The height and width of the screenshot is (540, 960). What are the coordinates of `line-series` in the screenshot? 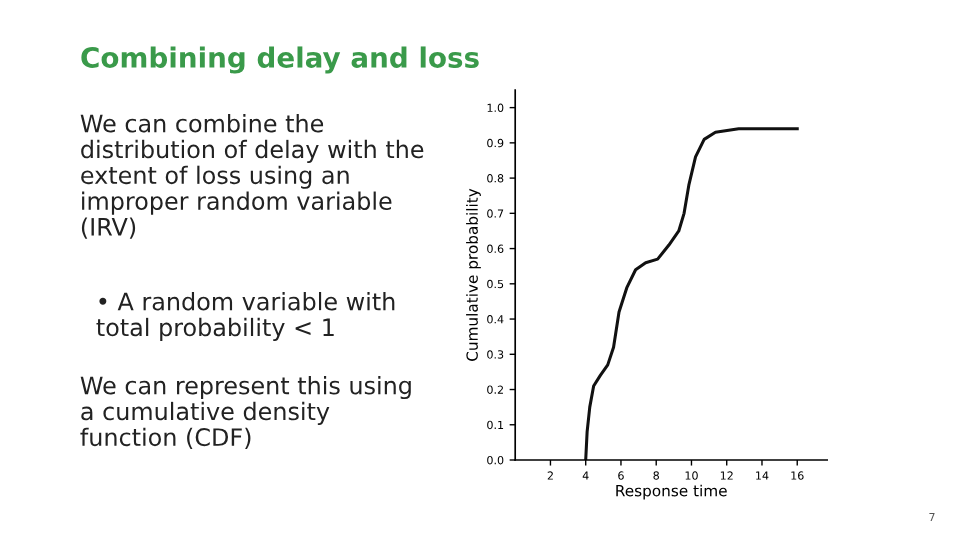 It's located at (691, 293).